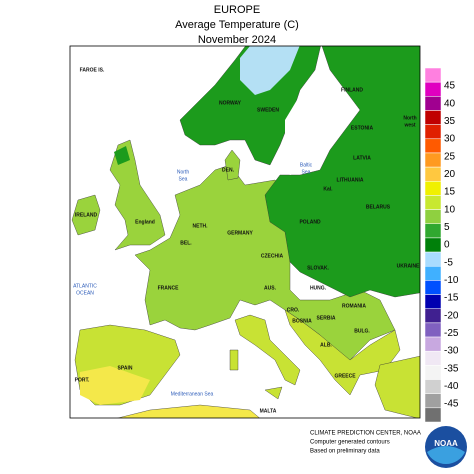 This screenshot has height=474, width=474. Describe the element at coordinates (350, 180) in the screenshot. I see `country-label: LITHUANIA` at that location.